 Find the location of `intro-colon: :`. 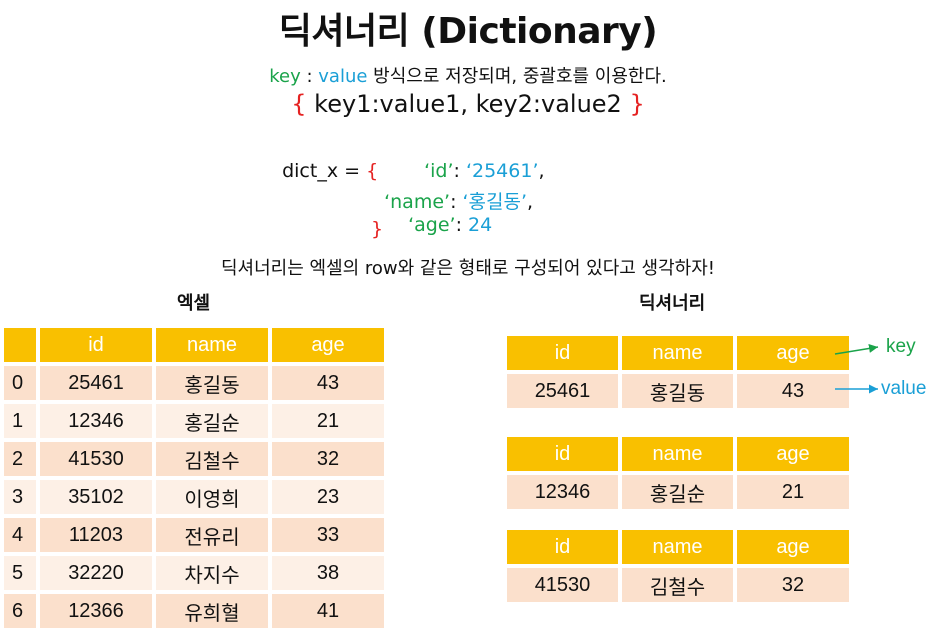

intro-colon: : is located at coordinates (309, 76).